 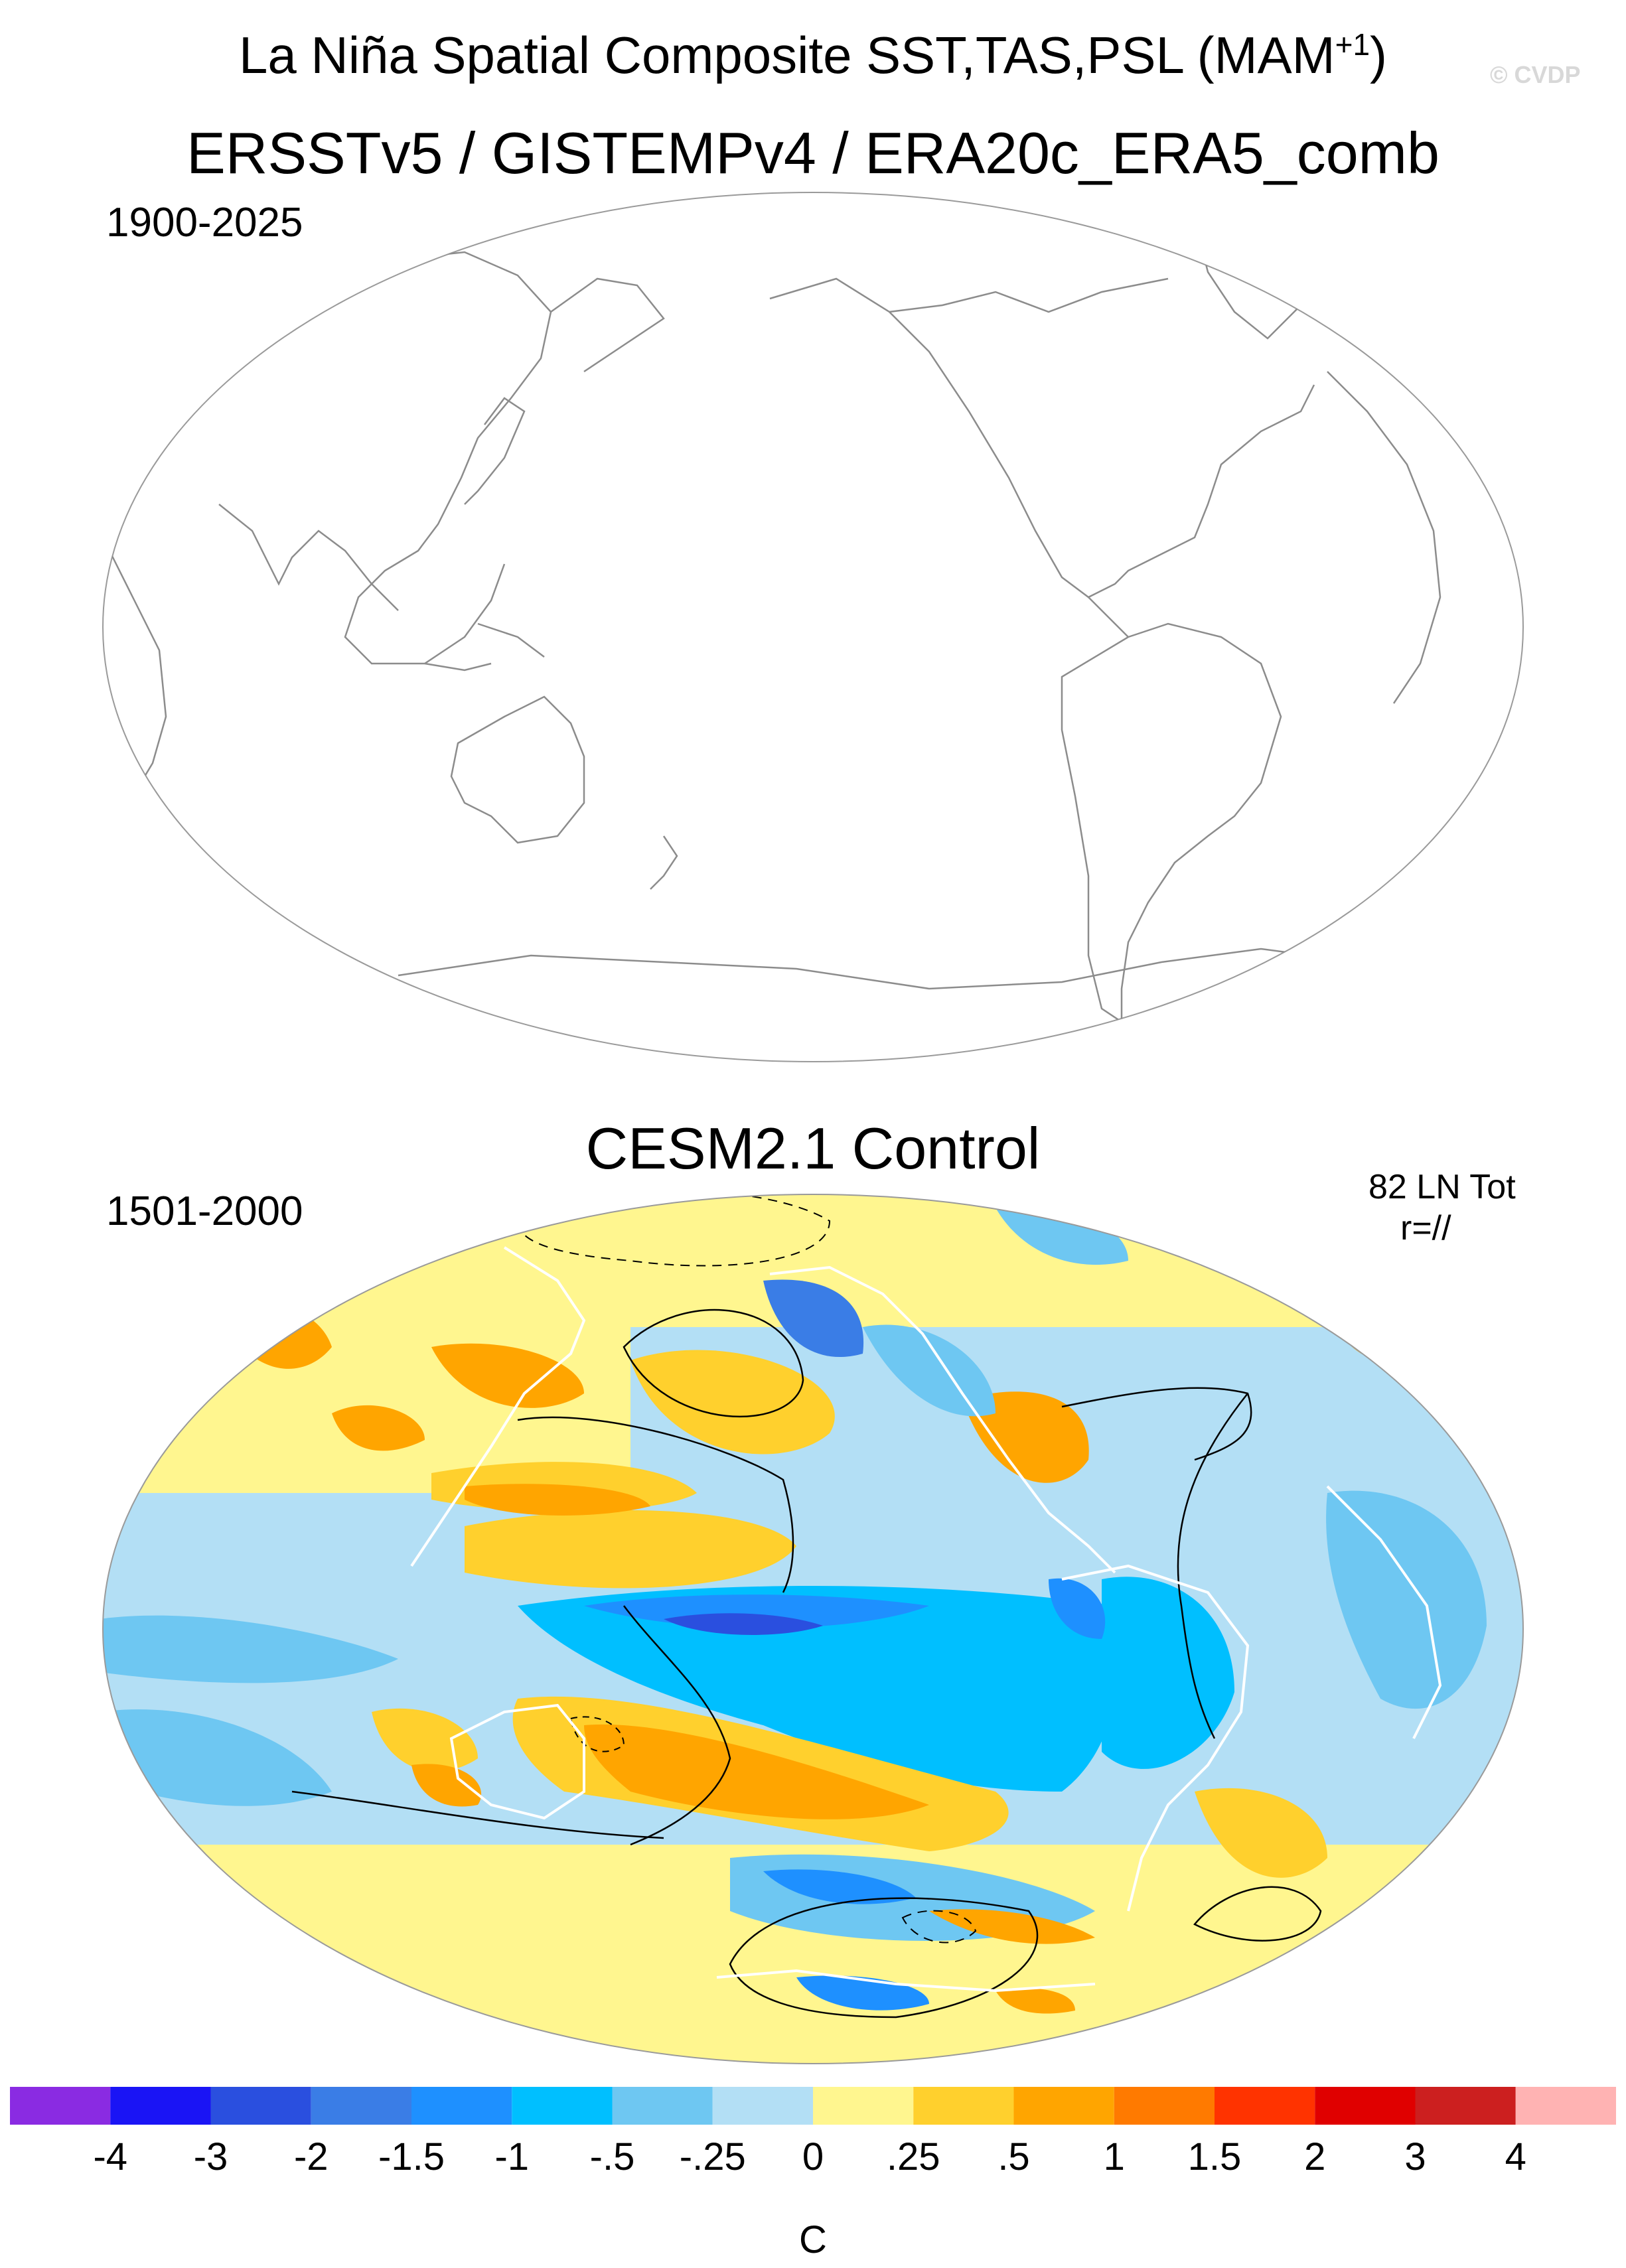 What do you see at coordinates (1442, 1187) in the screenshot?
I see `event-count-label: 82 LN Tot` at bounding box center [1442, 1187].